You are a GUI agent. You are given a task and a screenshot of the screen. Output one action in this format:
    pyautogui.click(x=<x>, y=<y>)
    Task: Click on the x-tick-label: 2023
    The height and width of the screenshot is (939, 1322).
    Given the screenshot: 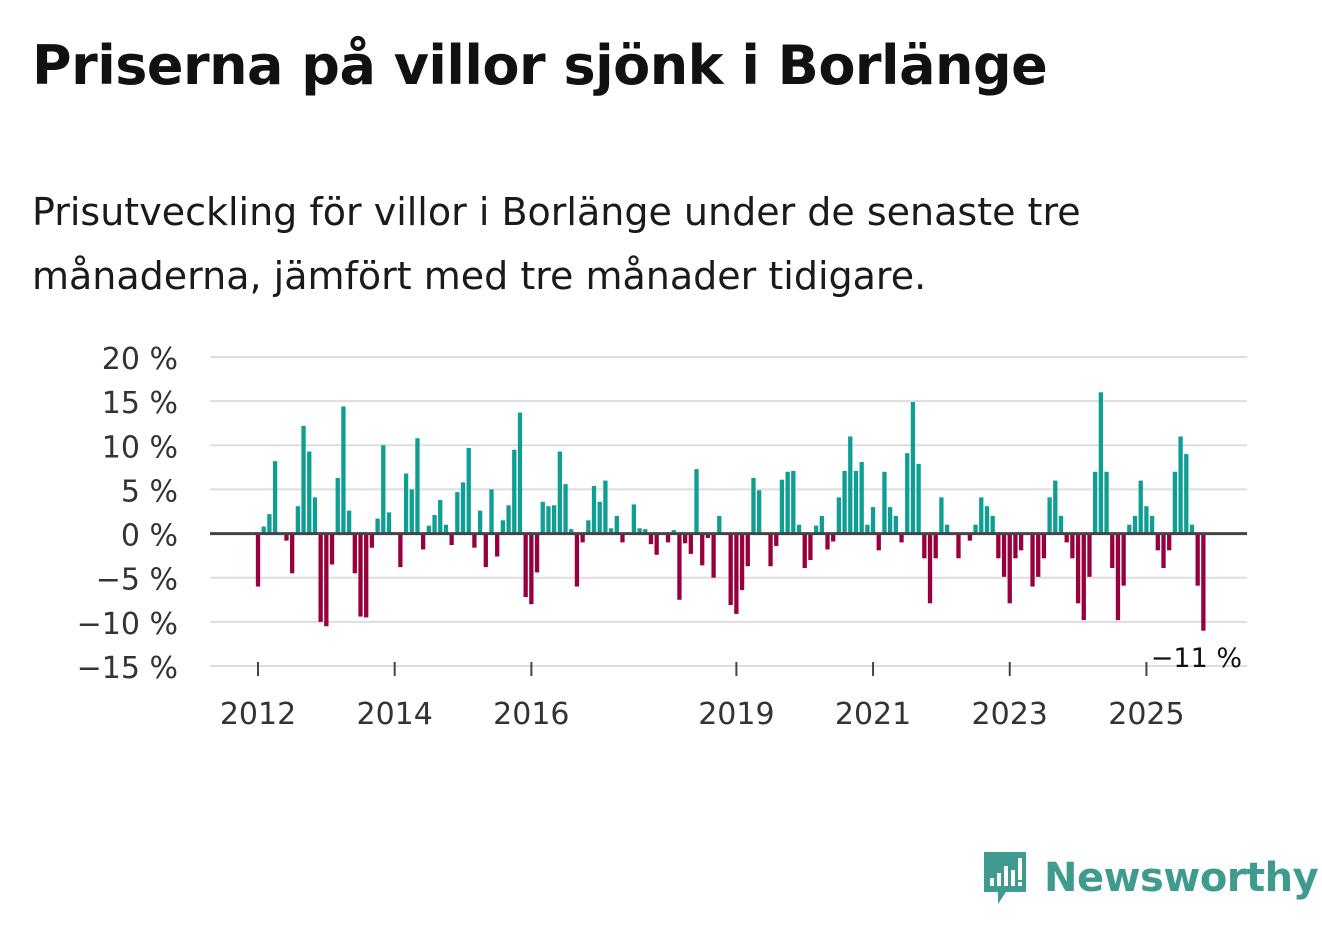 What is the action you would take?
    pyautogui.click(x=1010, y=714)
    